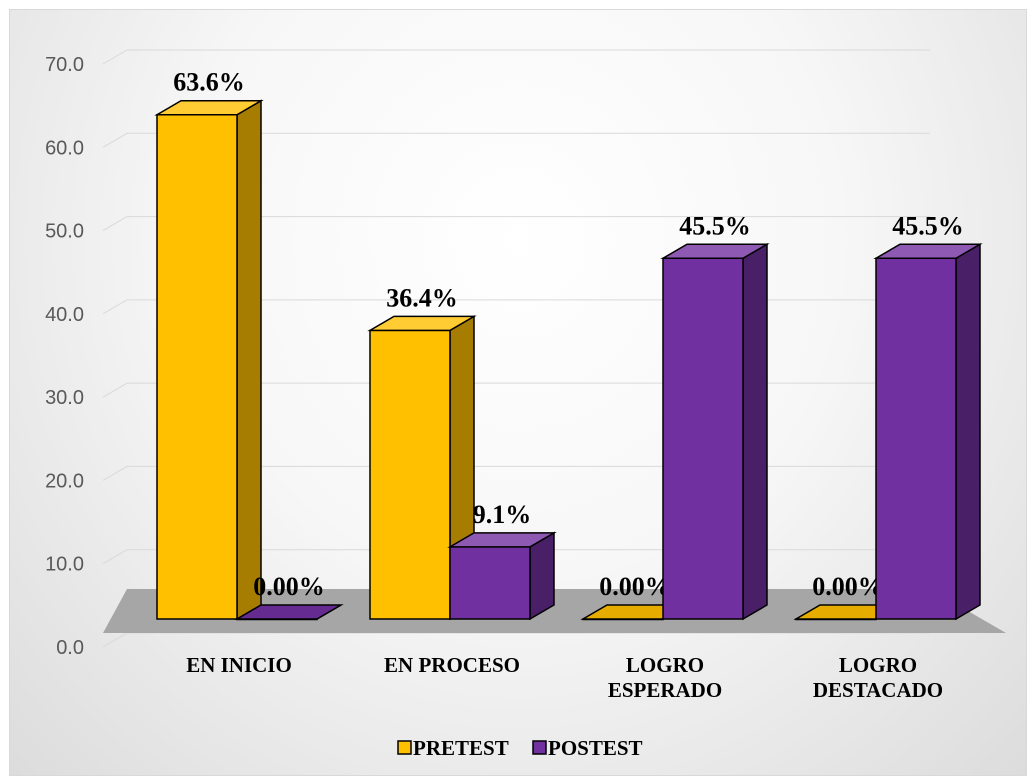 This screenshot has width=1034, height=783. Describe the element at coordinates (64, 65) in the screenshot. I see `y-tick-label: 70.0` at that location.